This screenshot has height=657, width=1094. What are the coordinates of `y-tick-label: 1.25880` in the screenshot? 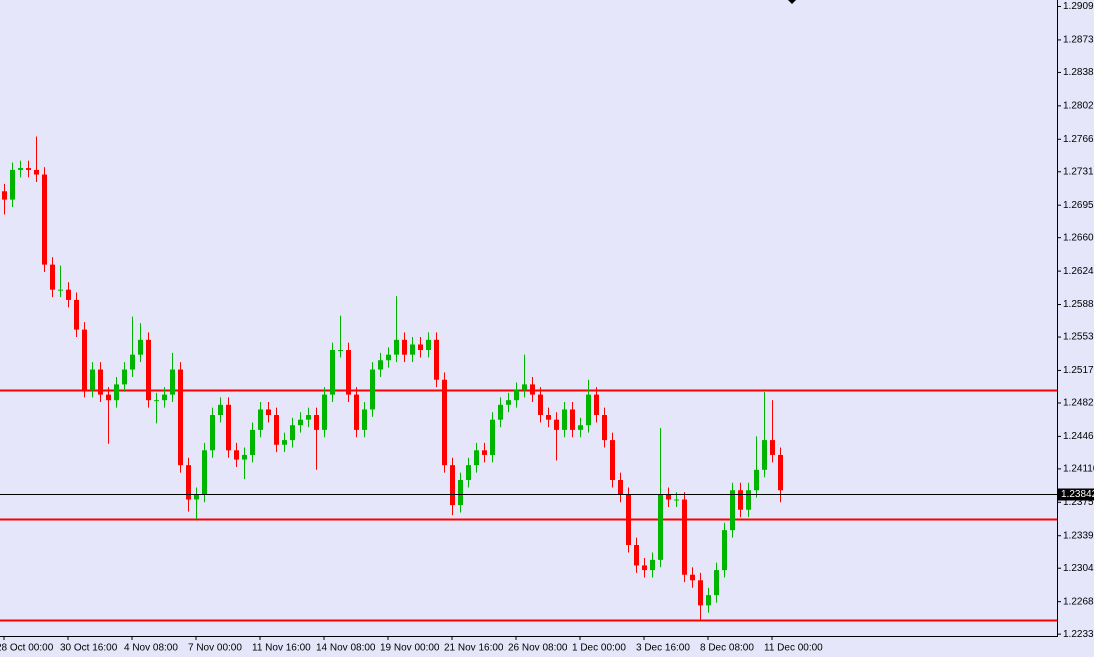 It's located at (1078, 304).